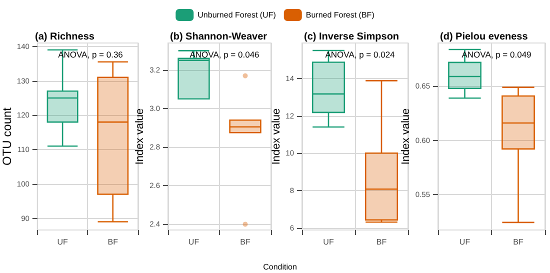  What do you see at coordinates (484, 37) in the screenshot?
I see `chart-title: (d) Pielou eveness` at bounding box center [484, 37].